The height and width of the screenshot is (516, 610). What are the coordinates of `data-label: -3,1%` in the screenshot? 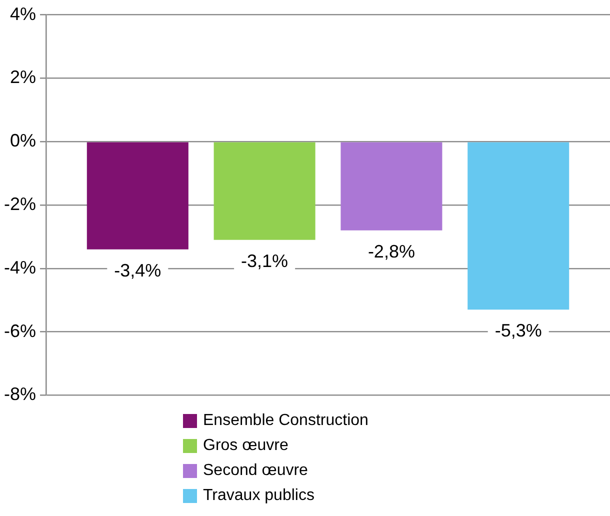 It's located at (264, 260).